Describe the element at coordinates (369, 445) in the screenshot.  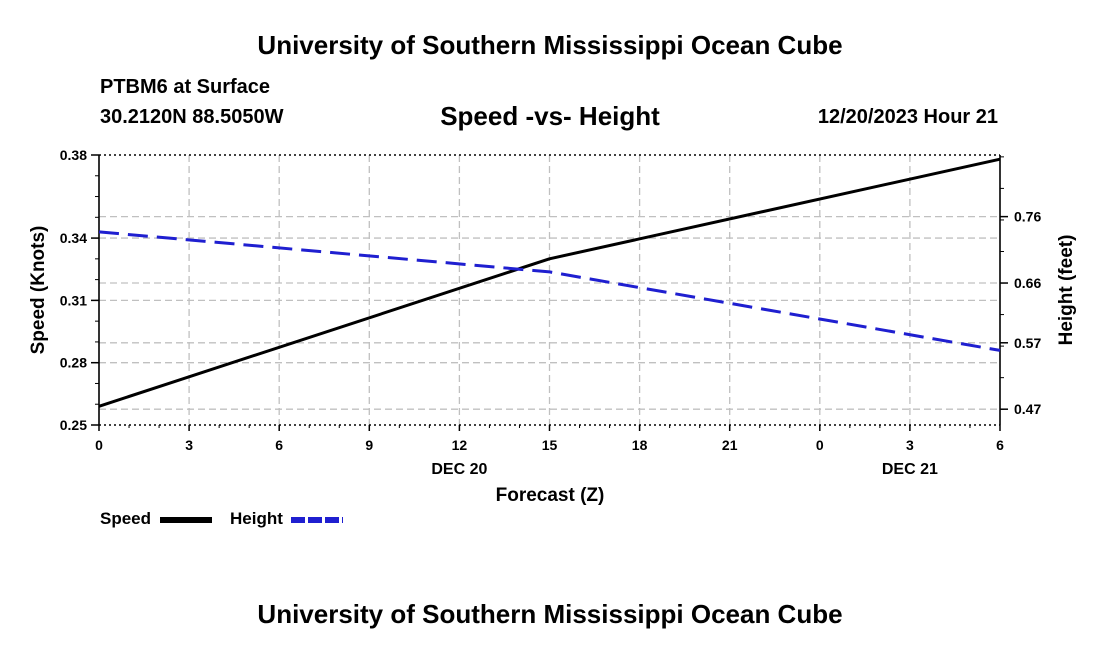
I see `x-axis-tick-label: 9` at that location.